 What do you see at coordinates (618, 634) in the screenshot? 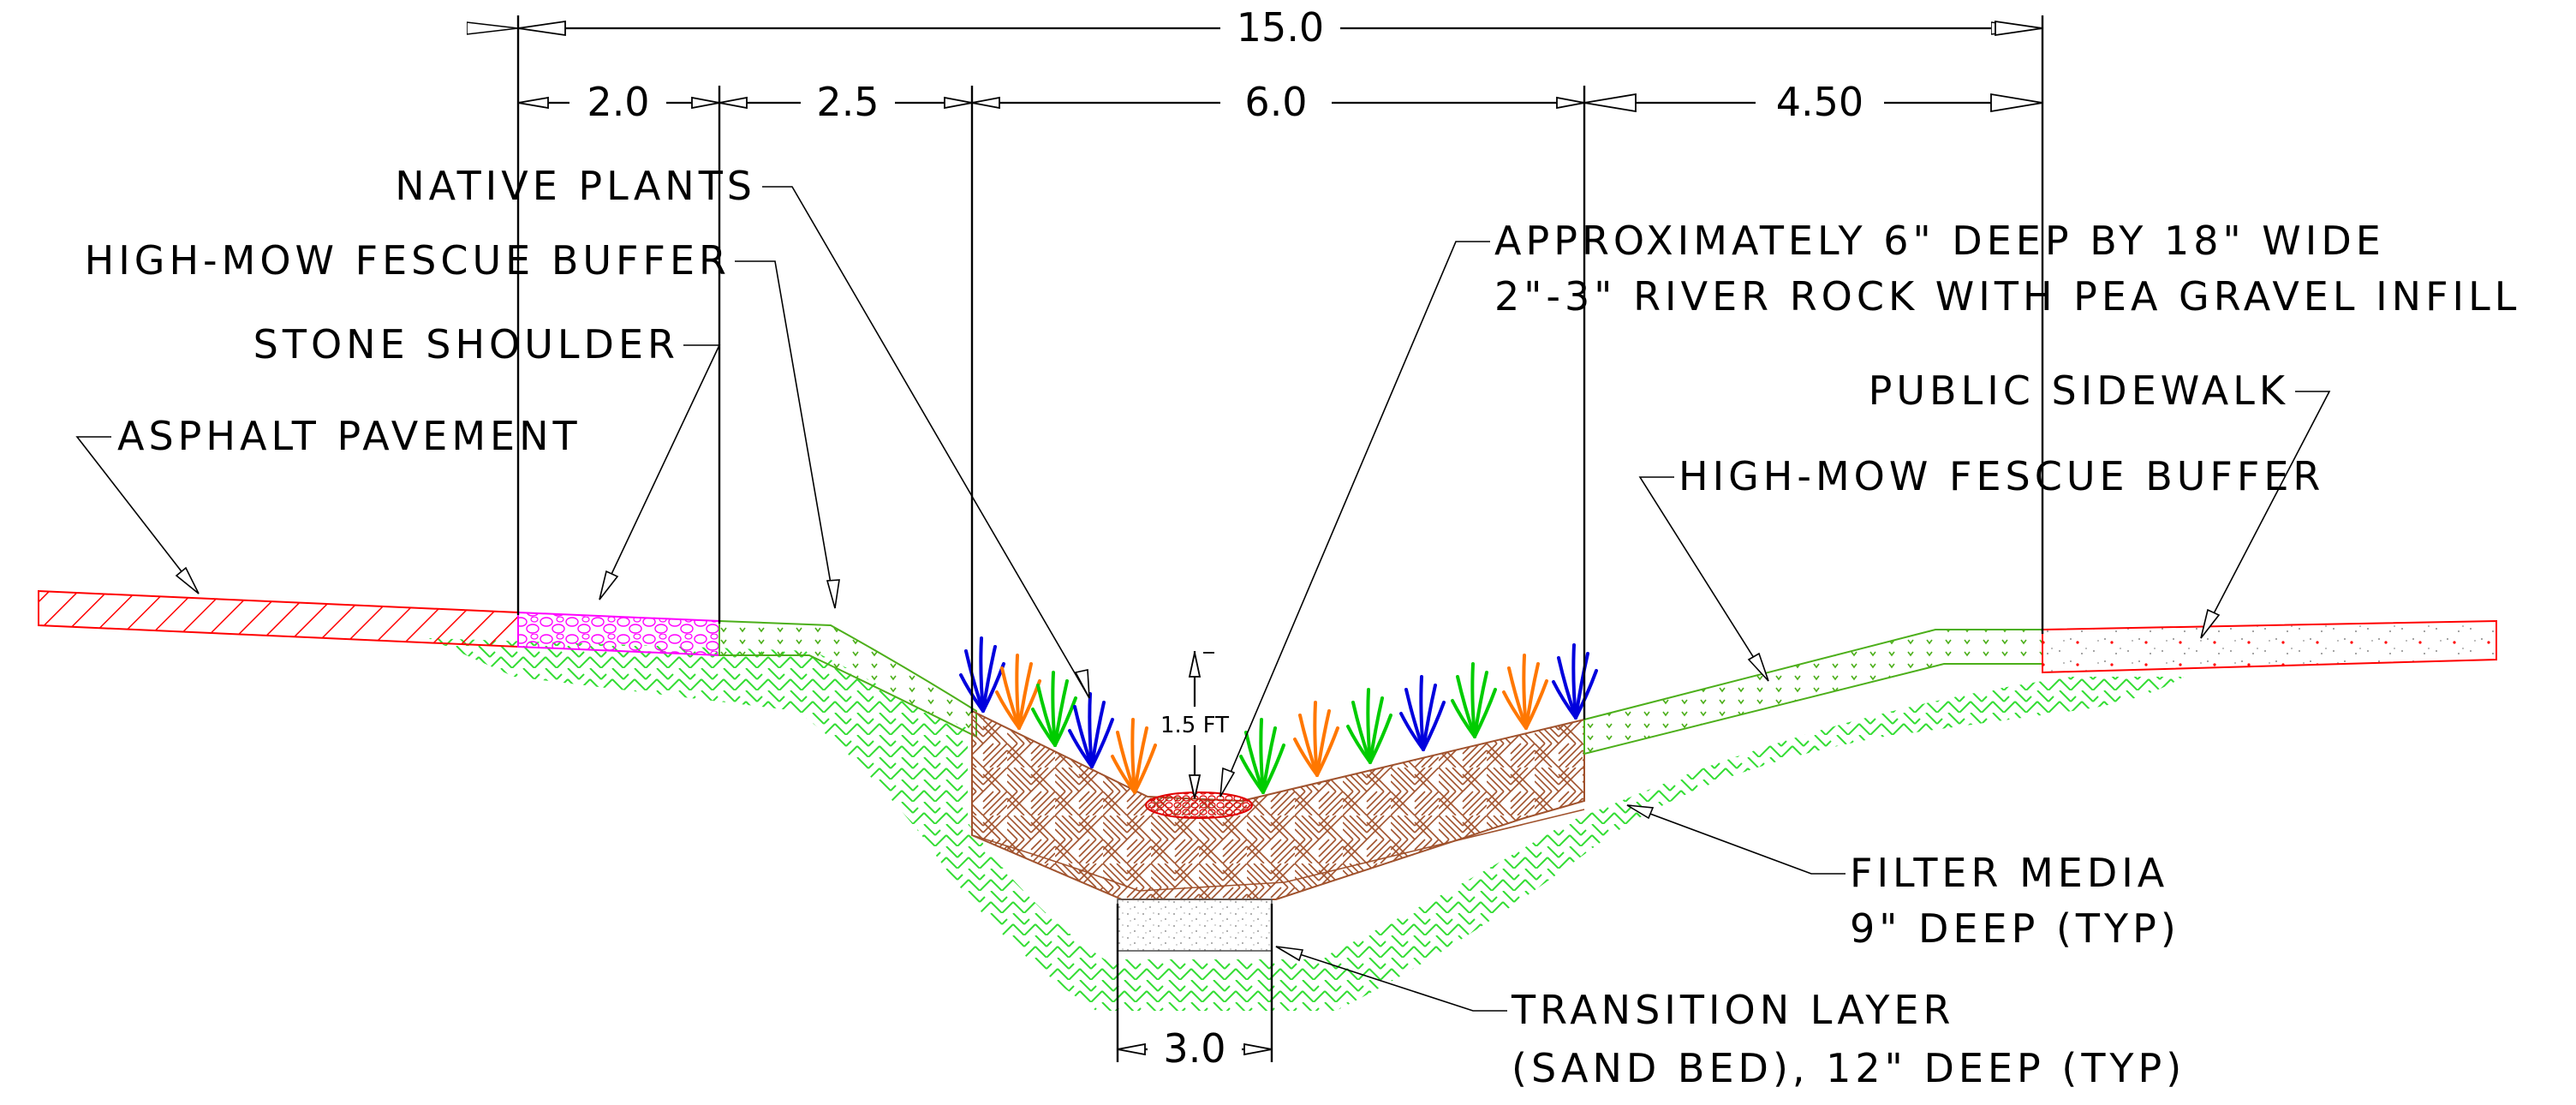
I see `stone-shoulder` at bounding box center [618, 634].